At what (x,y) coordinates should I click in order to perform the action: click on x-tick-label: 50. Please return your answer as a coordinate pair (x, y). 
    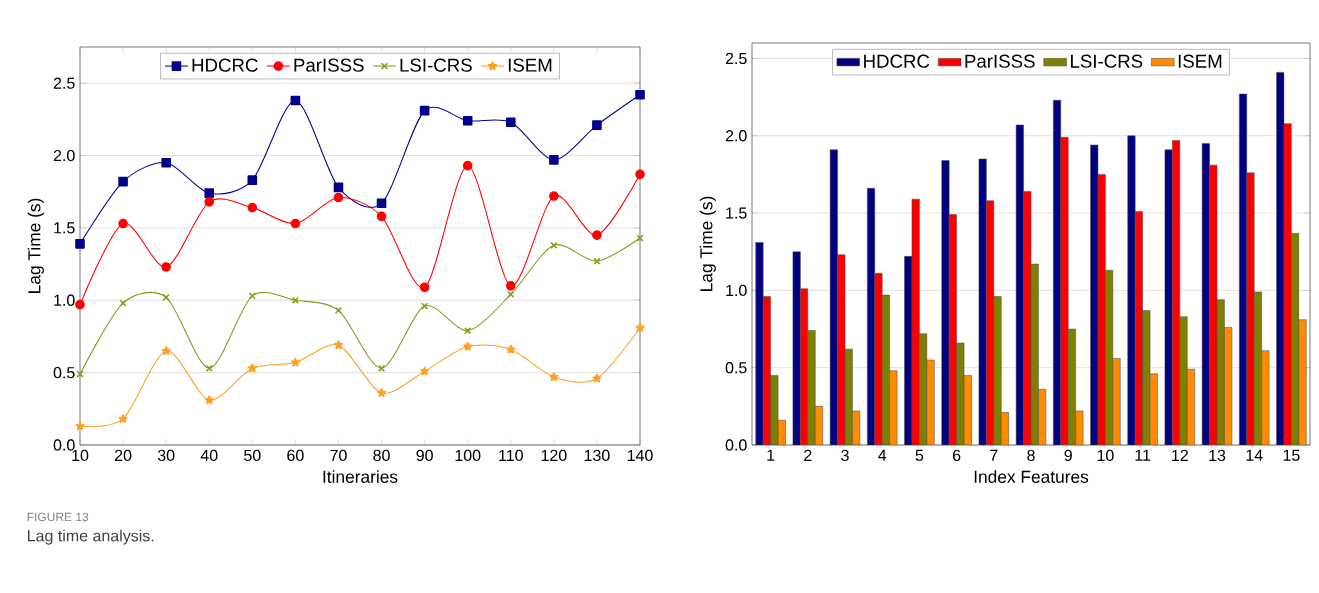
    Looking at the image, I should click on (252, 455).